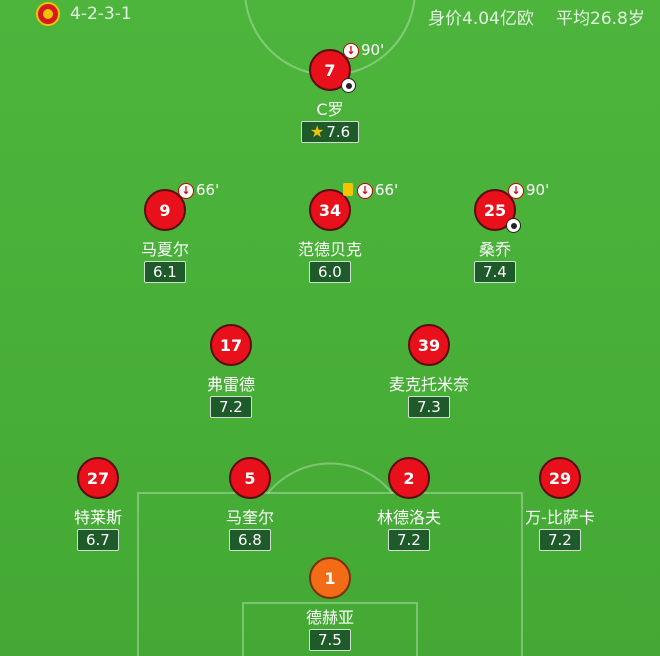 The image size is (660, 656). Describe the element at coordinates (409, 478) in the screenshot. I see `player-number: 2` at that location.